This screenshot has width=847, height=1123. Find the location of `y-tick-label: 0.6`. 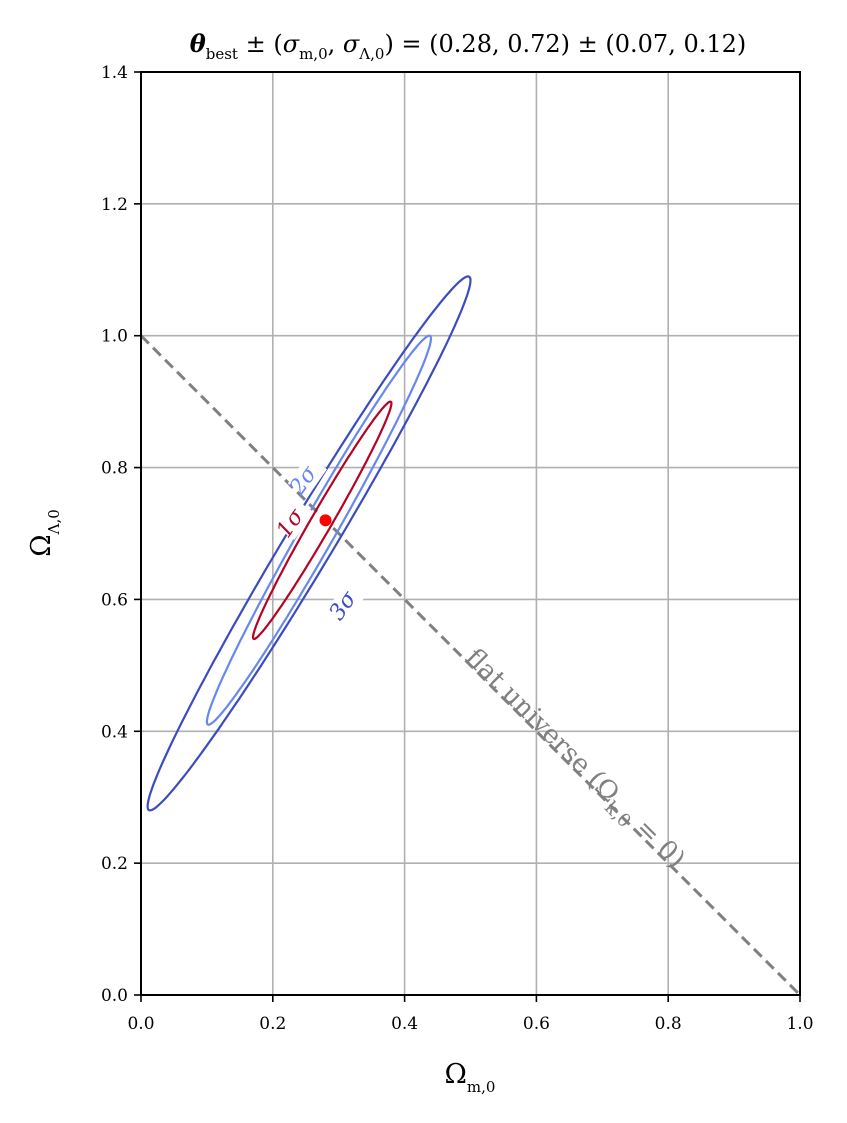

y-tick-label: 0.6 is located at coordinates (114, 600).